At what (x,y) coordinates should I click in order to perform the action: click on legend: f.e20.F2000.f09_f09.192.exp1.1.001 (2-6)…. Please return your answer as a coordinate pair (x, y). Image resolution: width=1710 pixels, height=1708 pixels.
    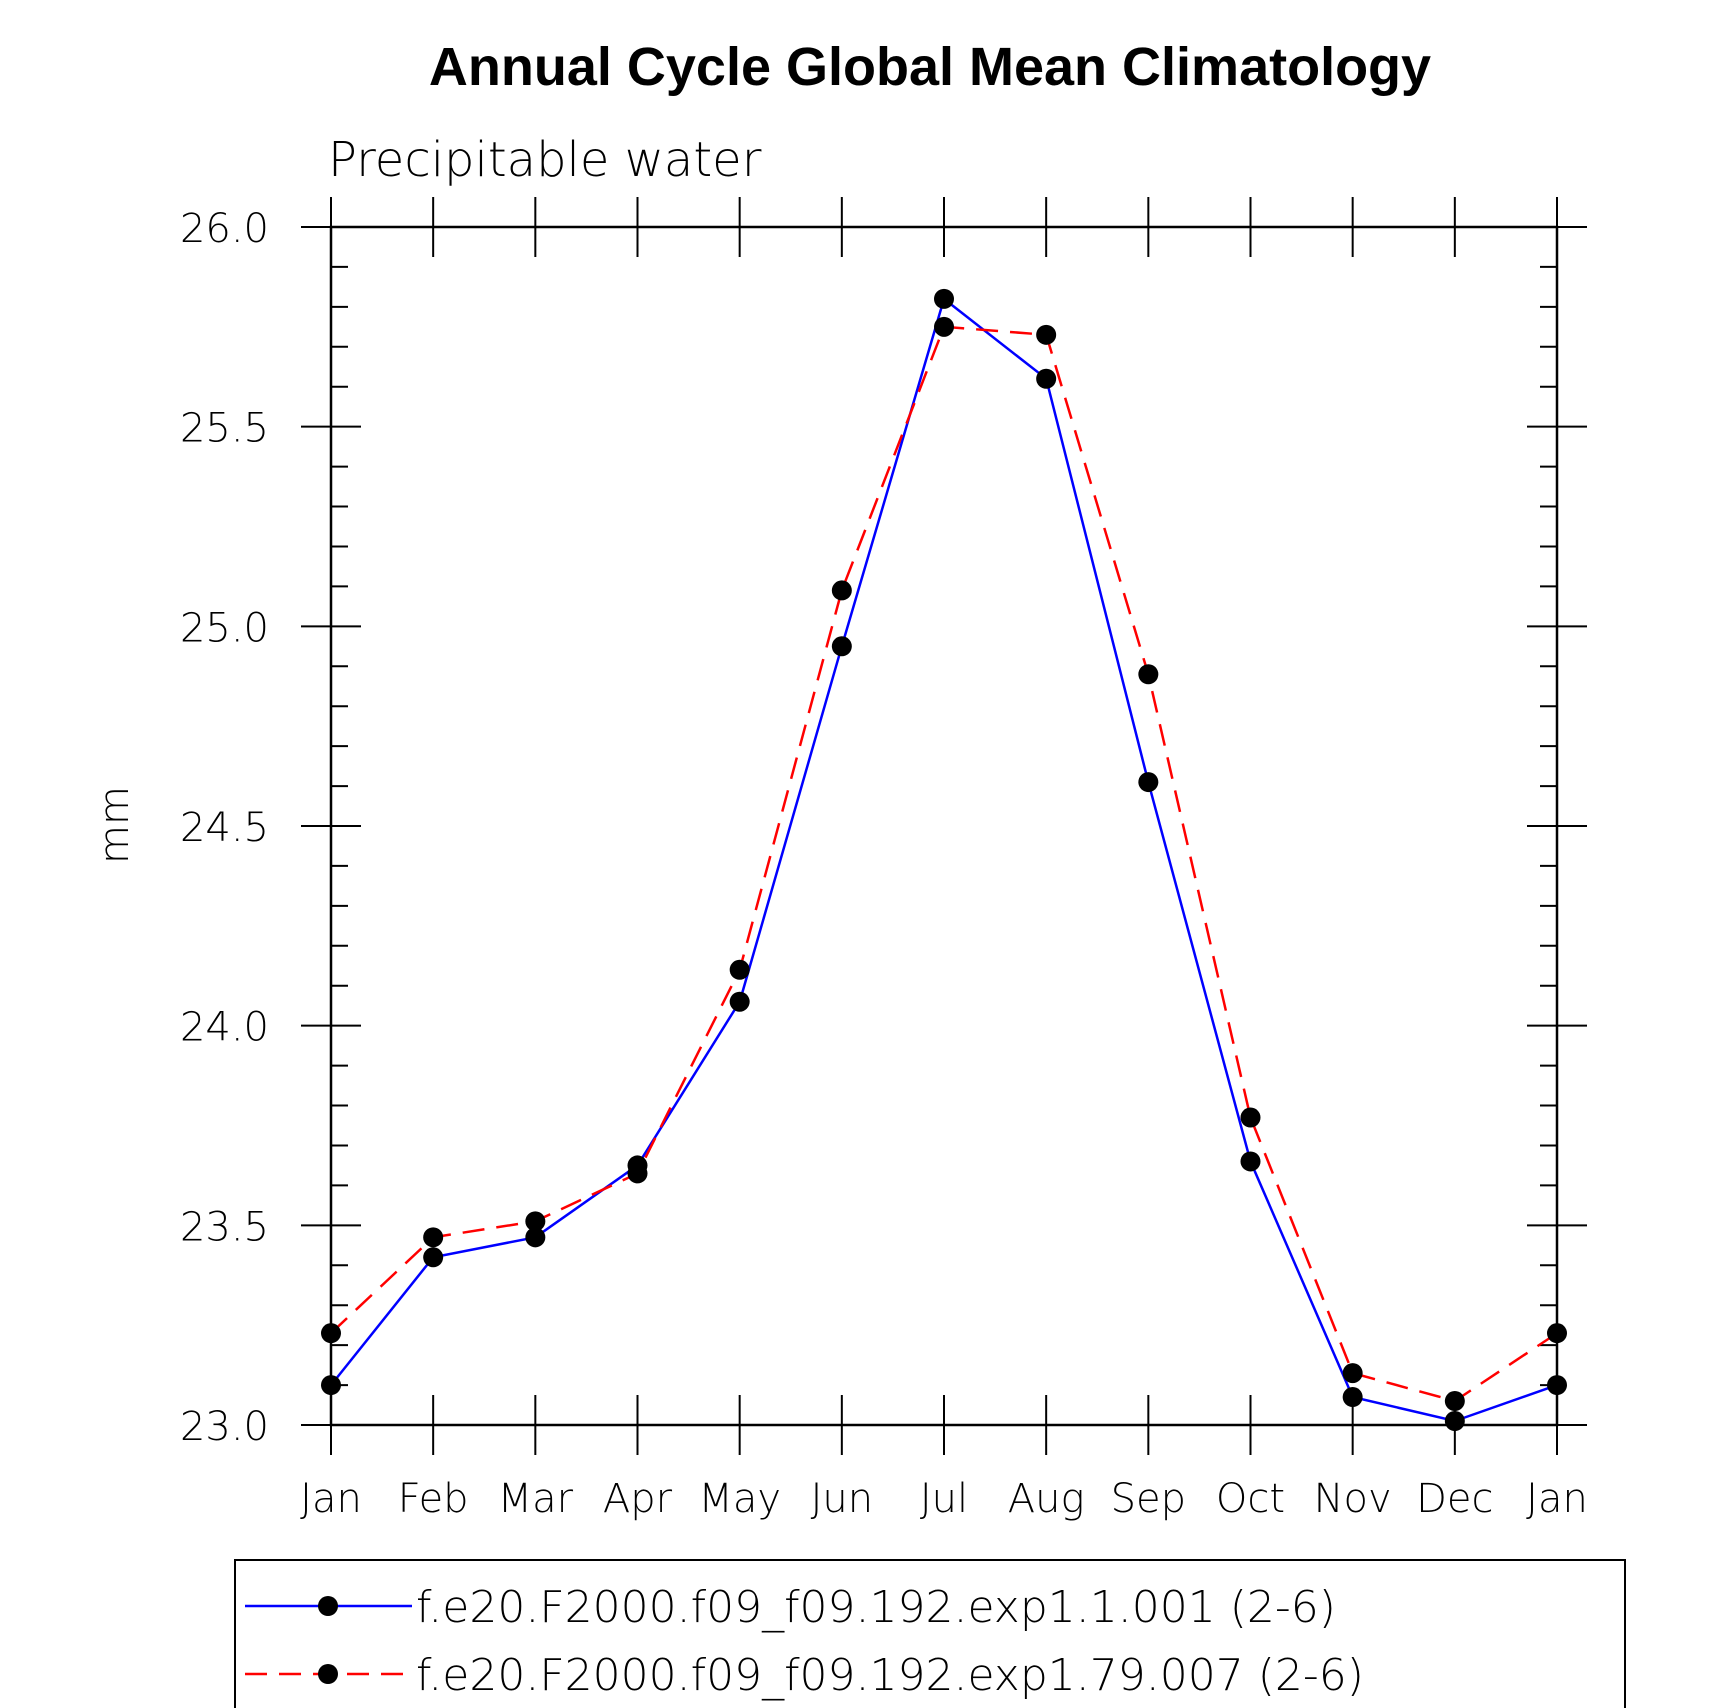
    Looking at the image, I should click on (930, 1633).